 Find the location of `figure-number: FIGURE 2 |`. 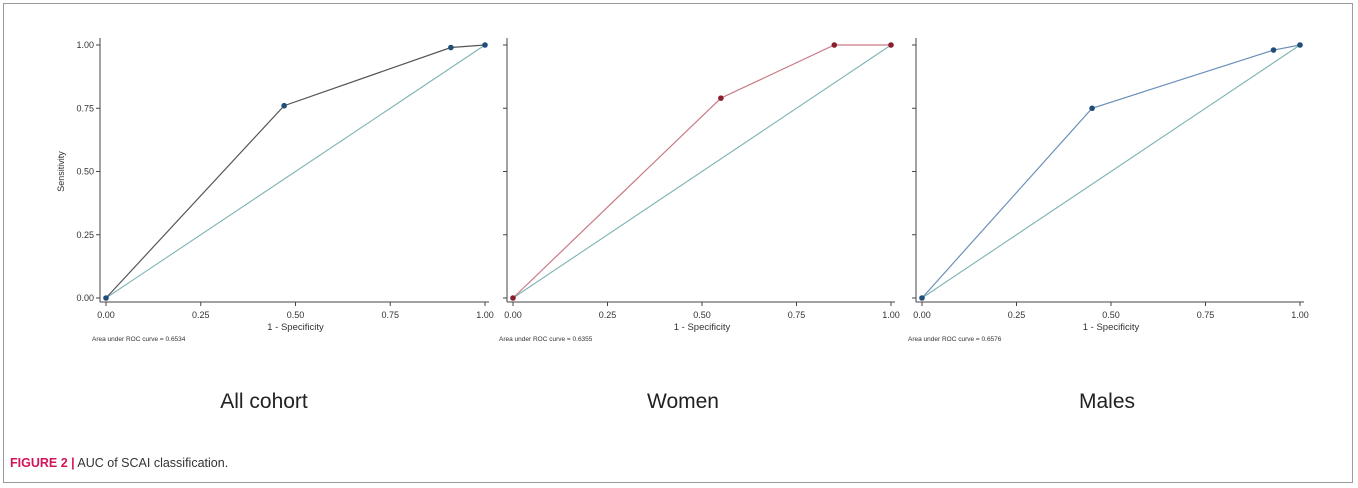

figure-number: FIGURE 2 | is located at coordinates (42, 463).